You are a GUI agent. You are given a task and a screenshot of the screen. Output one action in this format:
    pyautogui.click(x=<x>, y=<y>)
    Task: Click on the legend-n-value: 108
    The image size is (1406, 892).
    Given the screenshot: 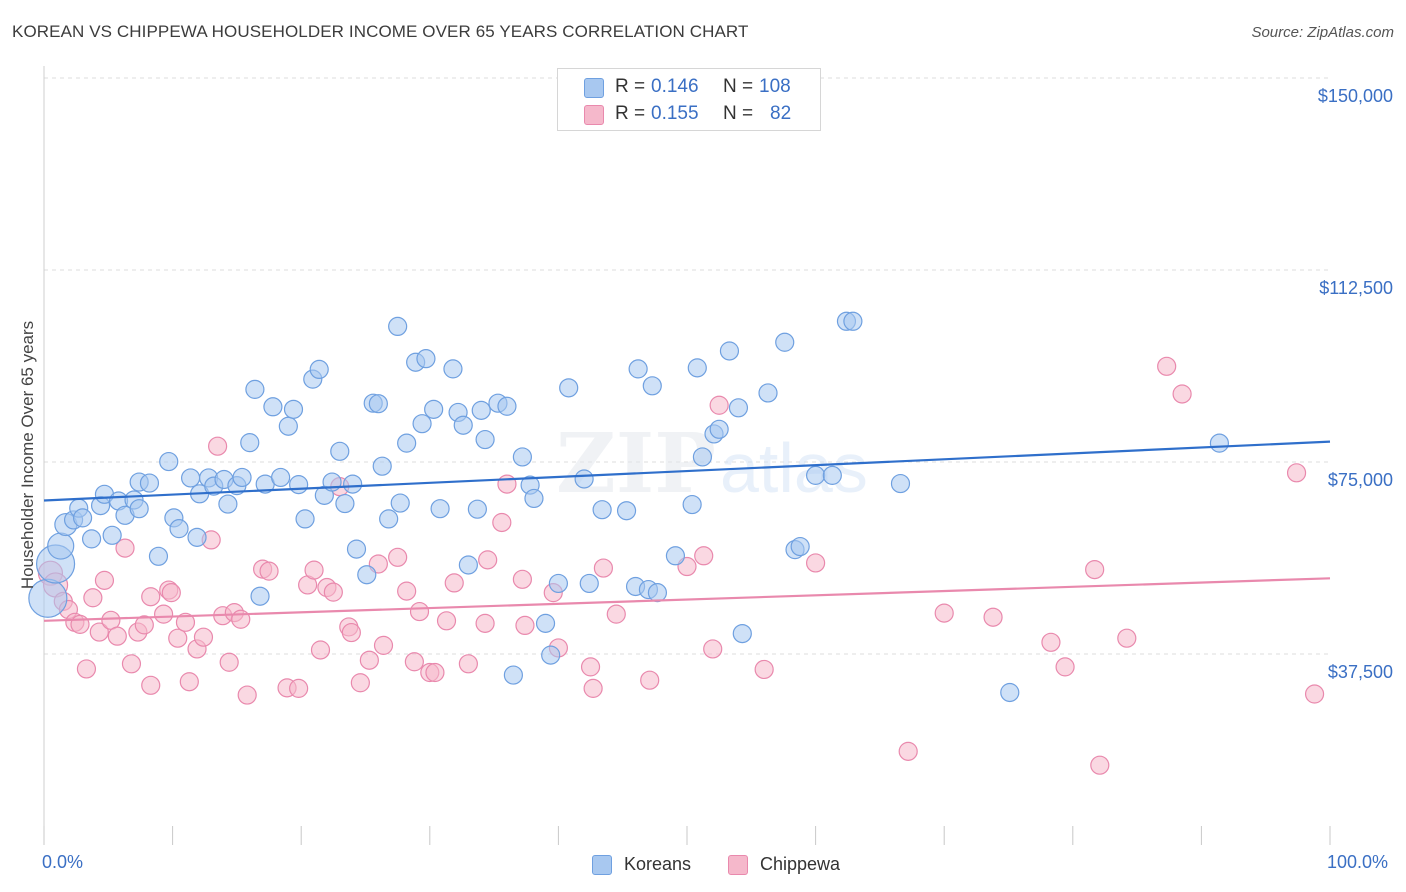 What is the action you would take?
    pyautogui.click(x=775, y=86)
    